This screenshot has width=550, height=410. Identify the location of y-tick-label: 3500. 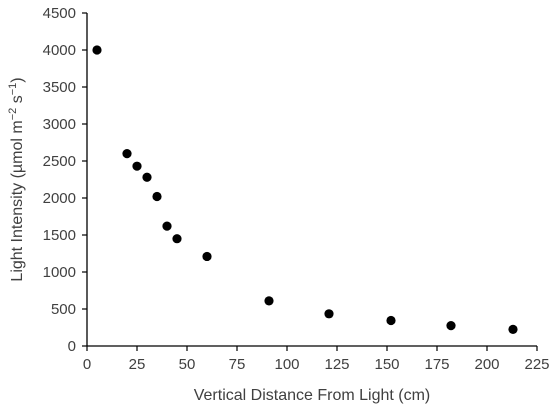
(59, 87).